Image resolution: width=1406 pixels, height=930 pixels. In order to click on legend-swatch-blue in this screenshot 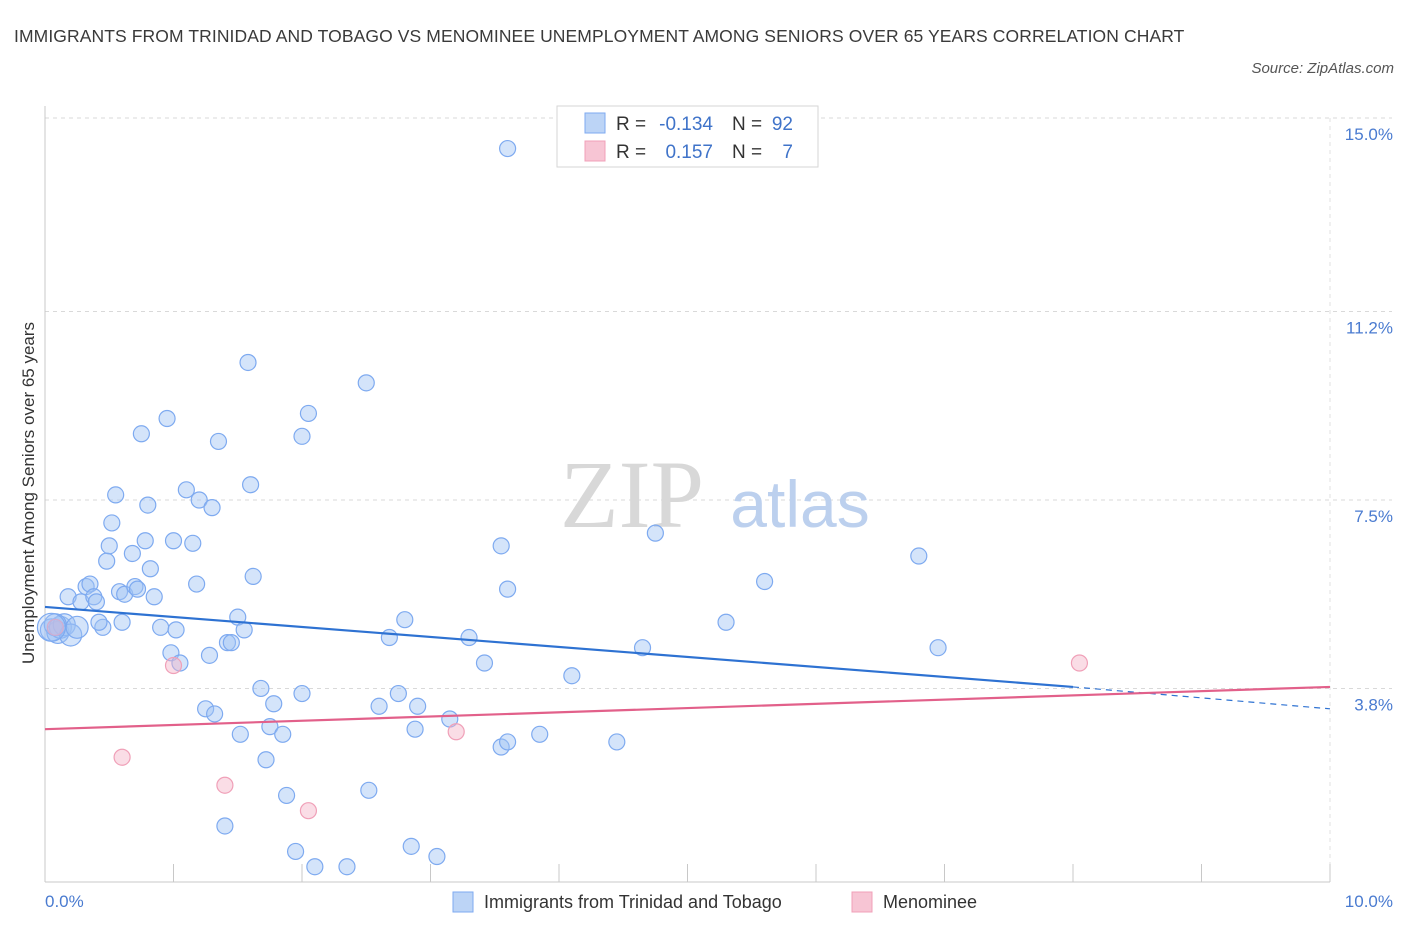, I will do `click(595, 123)`.